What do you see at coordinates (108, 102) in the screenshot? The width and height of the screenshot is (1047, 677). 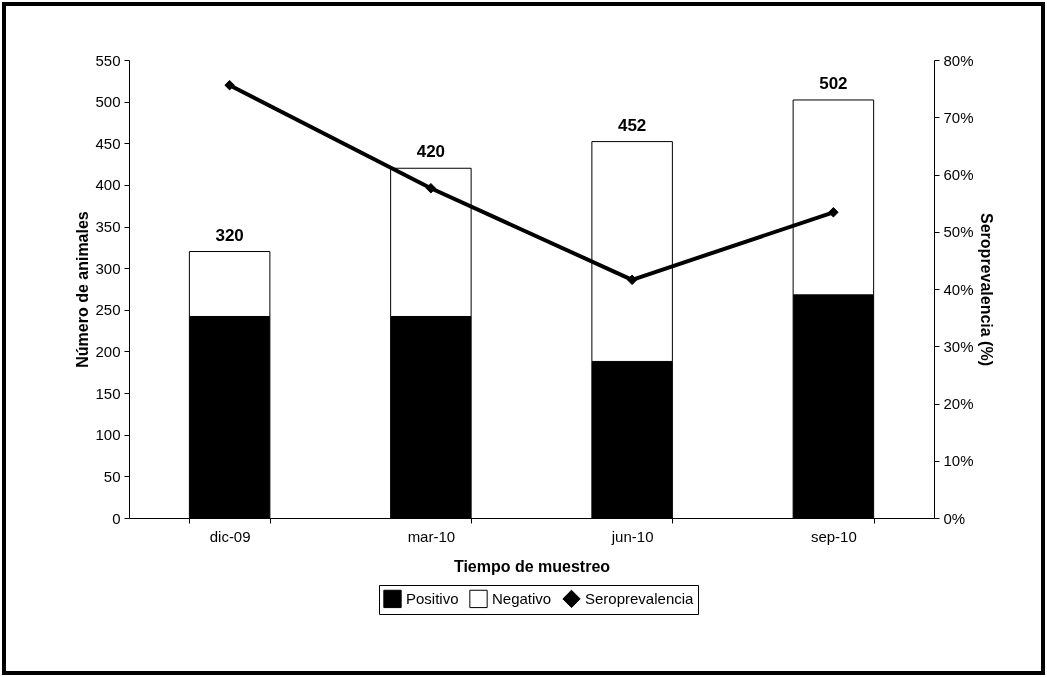 I see `y-tick-label: 500` at bounding box center [108, 102].